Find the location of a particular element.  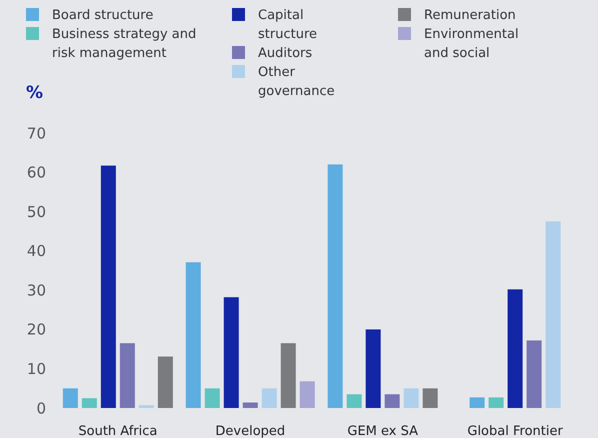

x-tick-label: South Africa is located at coordinates (118, 431).